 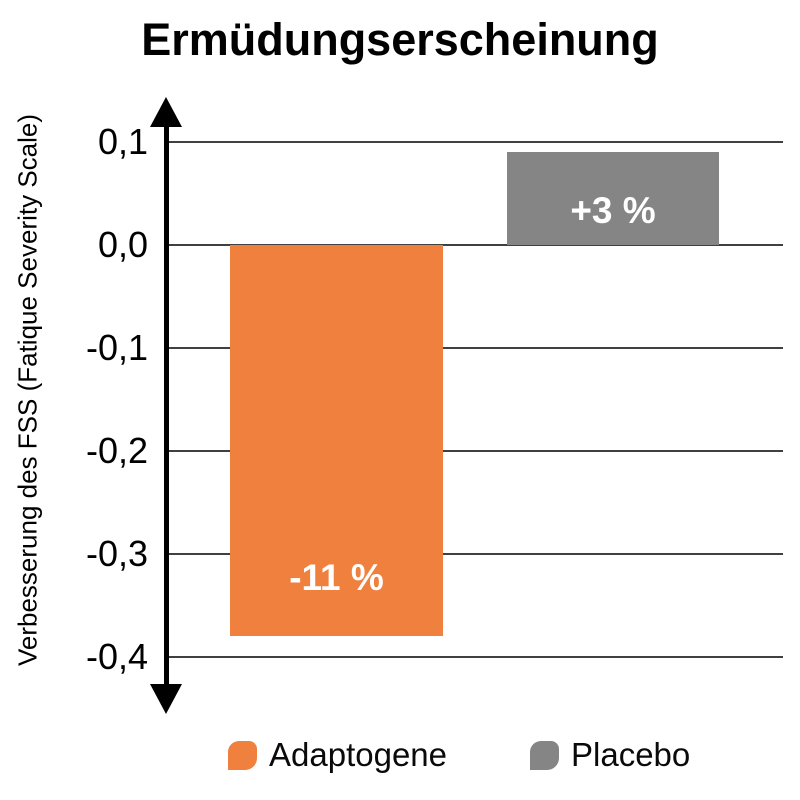 What do you see at coordinates (336, 441) in the screenshot?
I see `bar-adaptogene: -11 %` at bounding box center [336, 441].